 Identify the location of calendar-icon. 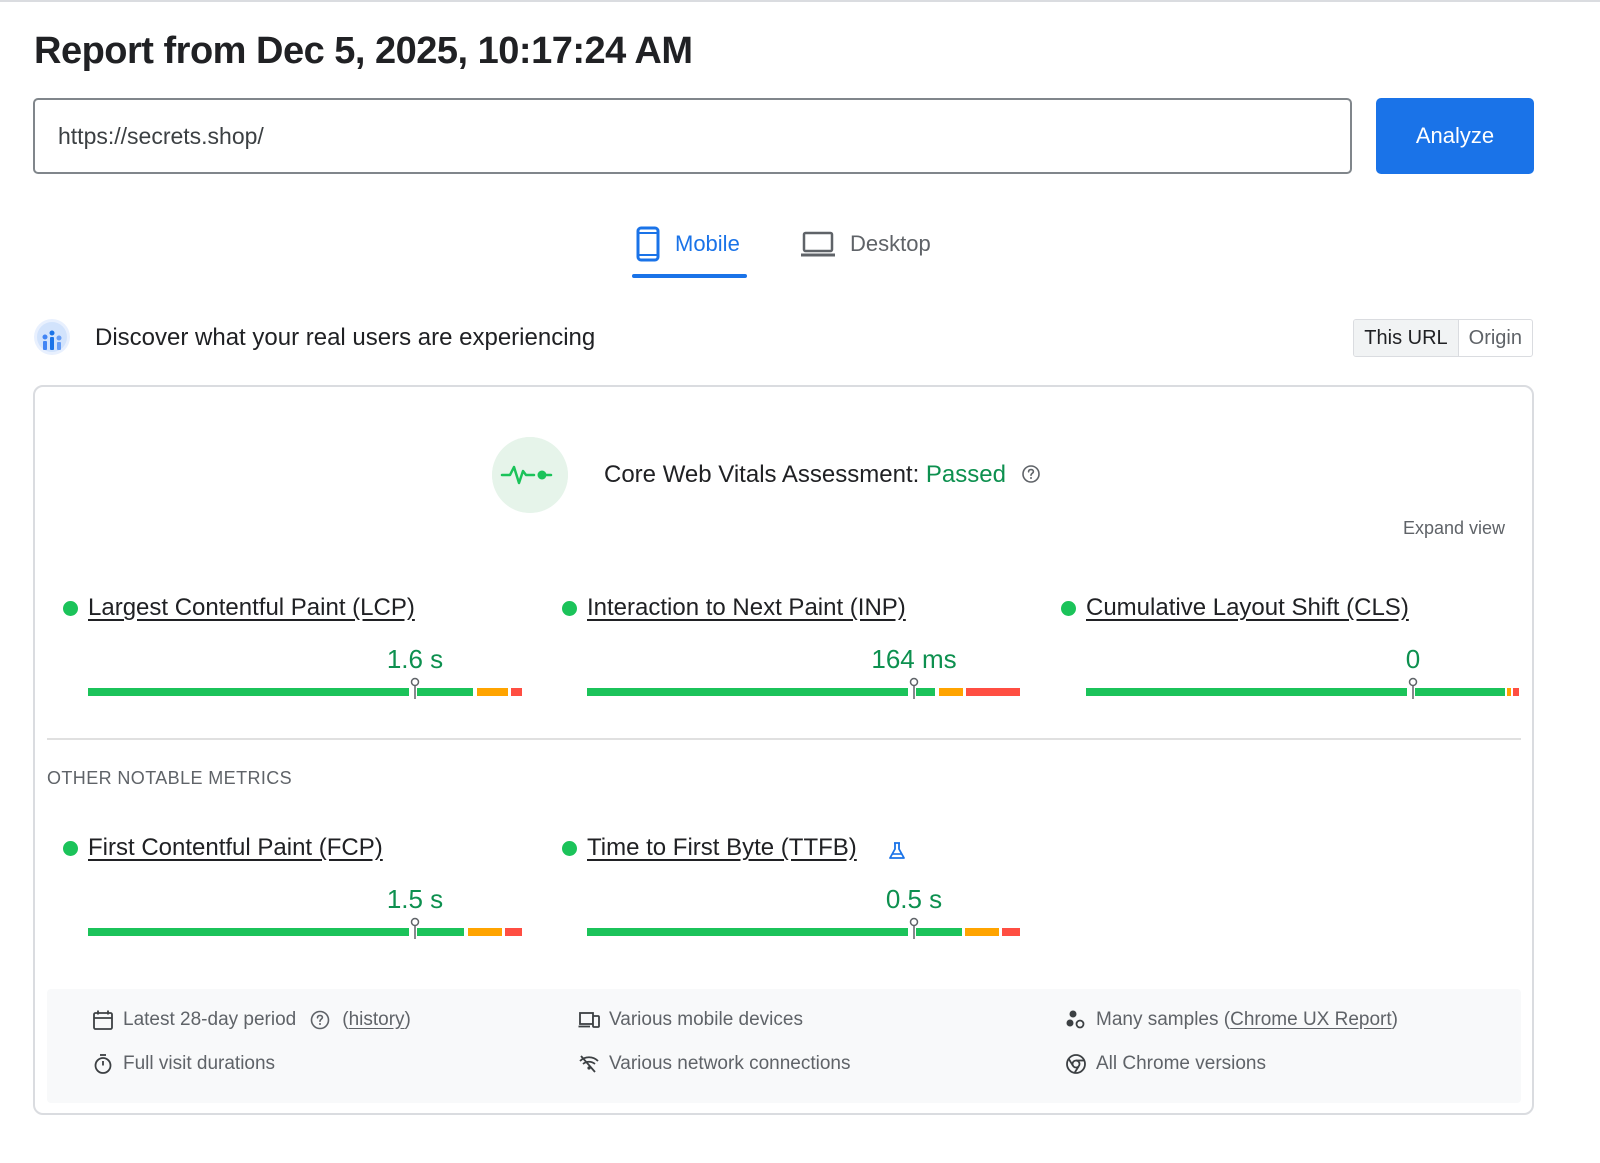
(103, 1020).